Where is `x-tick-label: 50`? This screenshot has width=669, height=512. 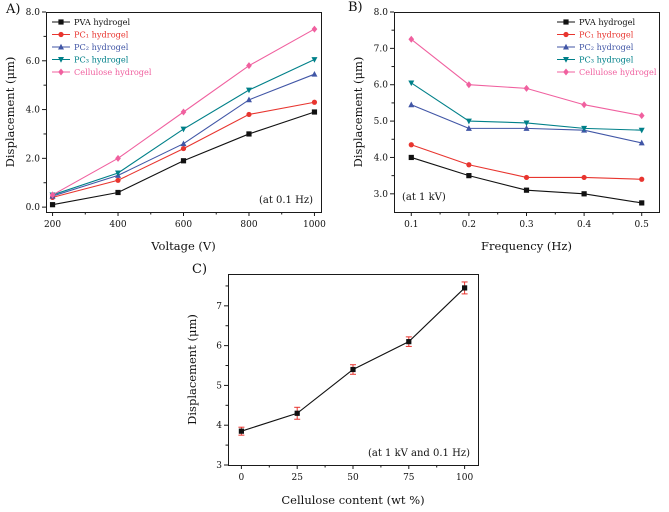 x-tick-label: 50 is located at coordinates (353, 478).